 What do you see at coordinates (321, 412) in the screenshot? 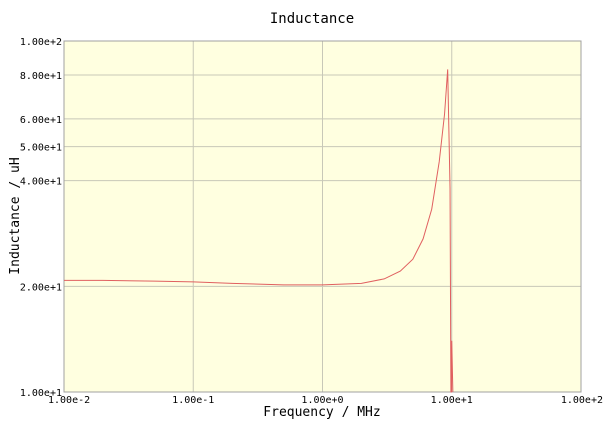
I see `x-axis-label: Frequency / MHz` at bounding box center [321, 412].